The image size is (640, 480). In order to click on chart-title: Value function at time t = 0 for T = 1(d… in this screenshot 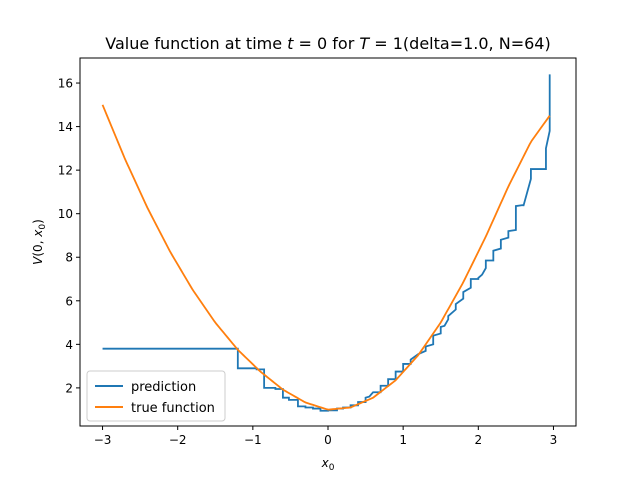, I will do `click(327, 43)`.